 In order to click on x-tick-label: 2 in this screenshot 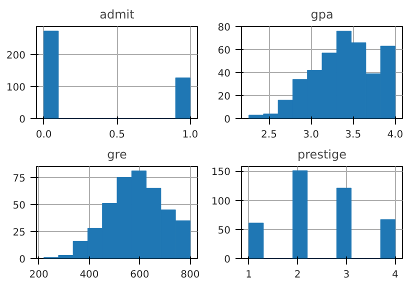, I will do `click(297, 275)`.